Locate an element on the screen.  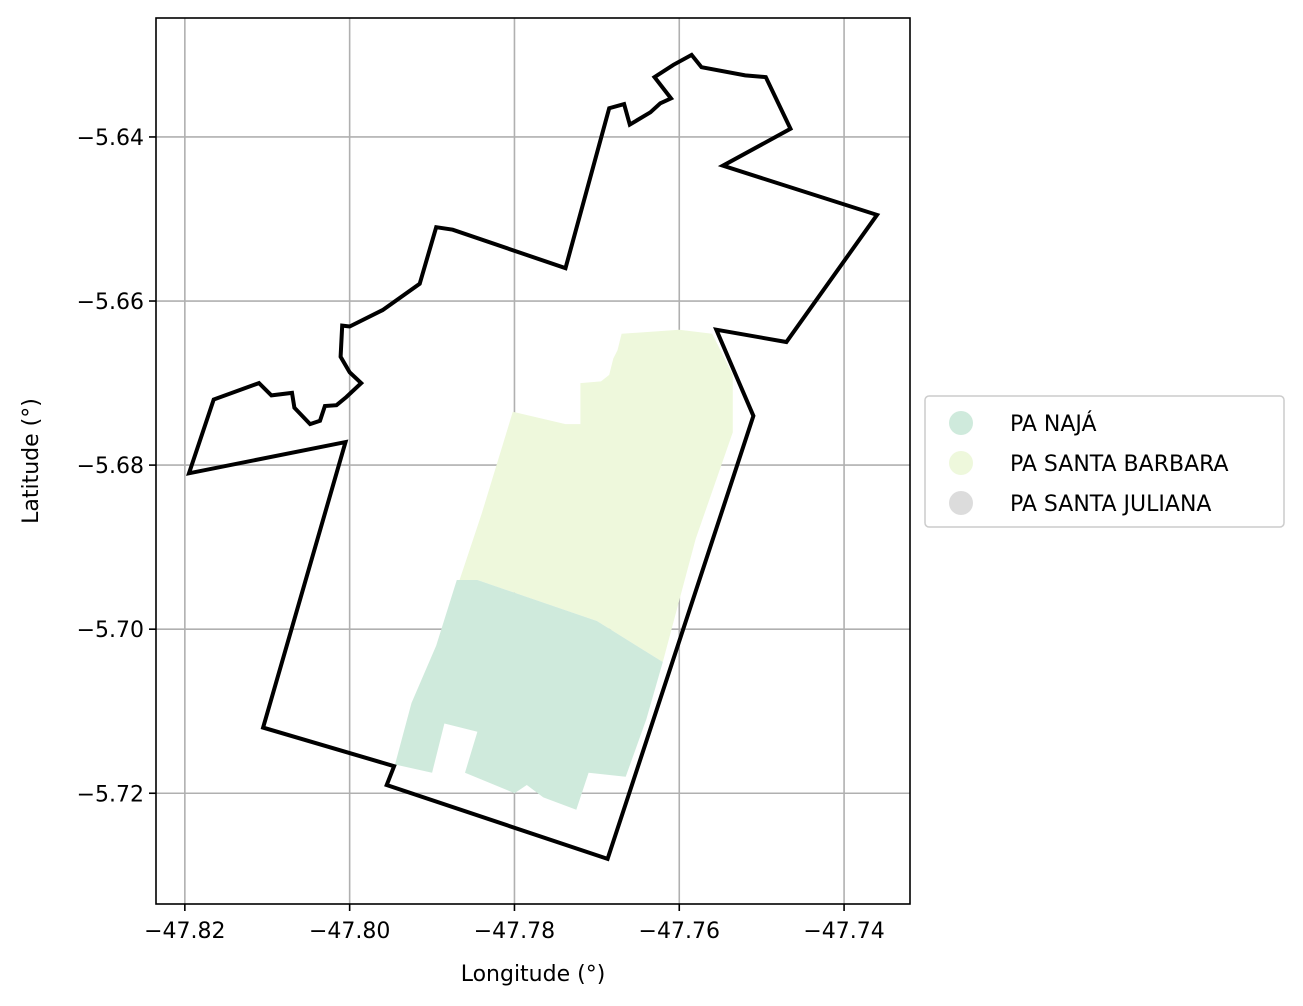
x-axis-title: Longitude (°) is located at coordinates (533, 974).